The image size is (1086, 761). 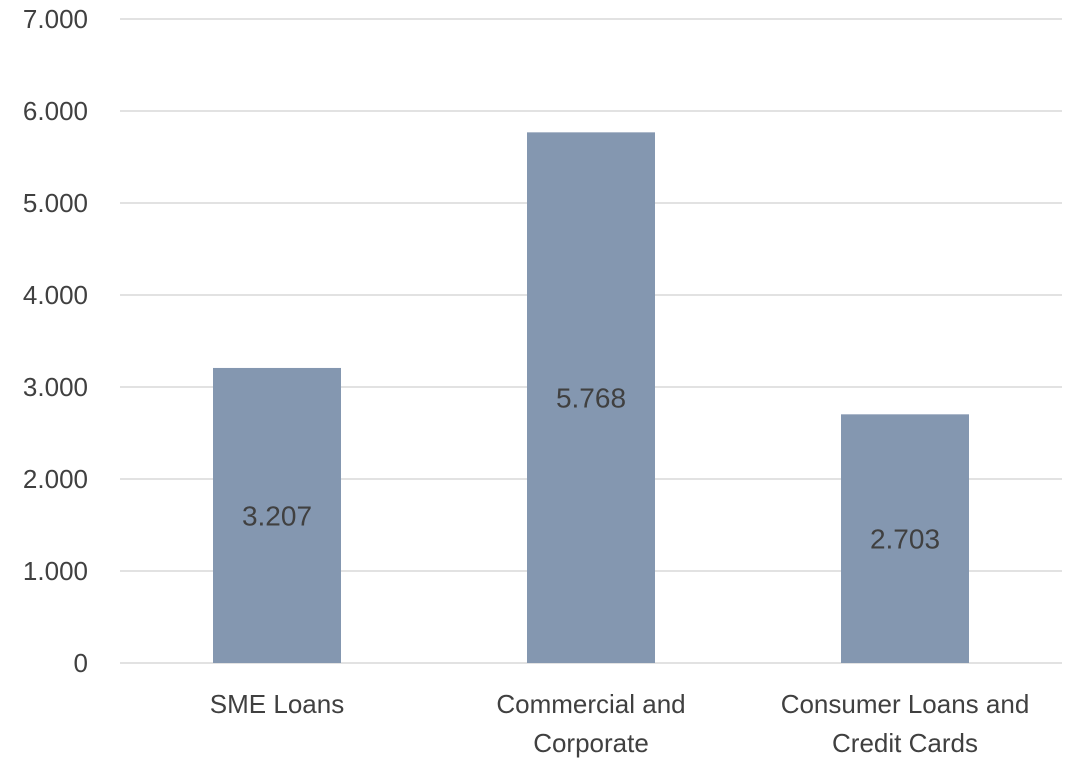 I want to click on y-tick-label: 2.000, so click(x=55, y=479).